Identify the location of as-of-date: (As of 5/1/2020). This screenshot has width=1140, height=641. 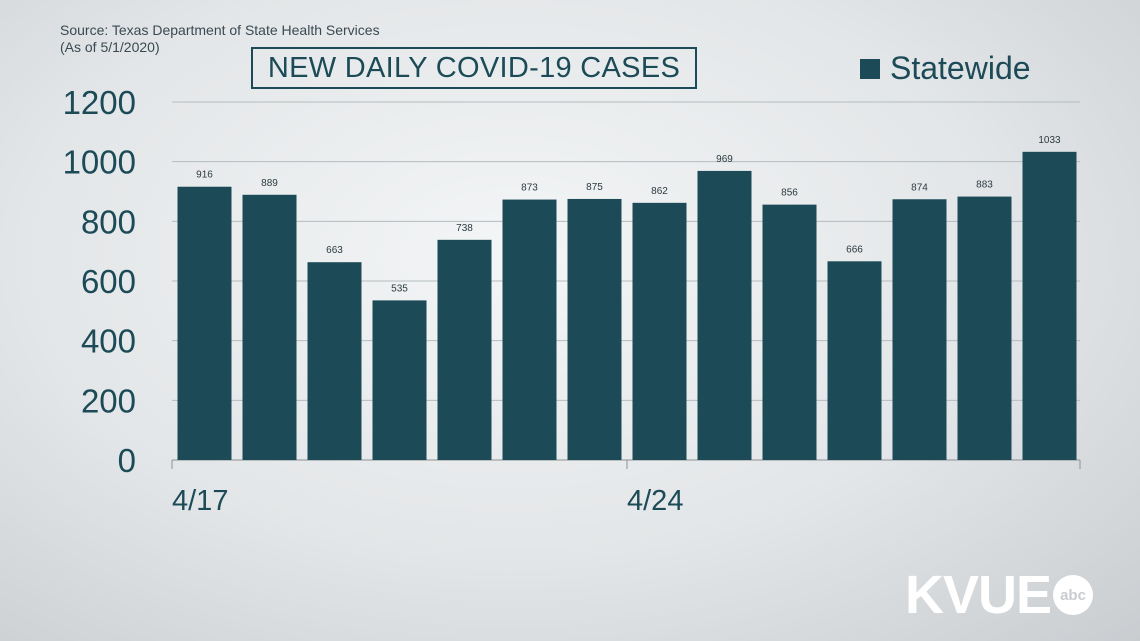
(110, 47).